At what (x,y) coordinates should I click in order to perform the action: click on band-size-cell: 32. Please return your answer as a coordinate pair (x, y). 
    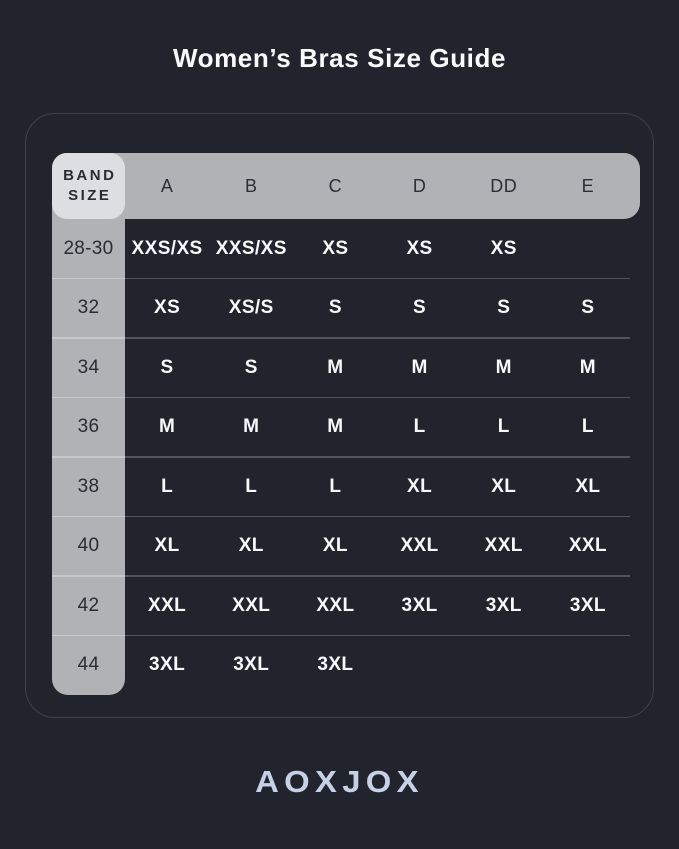
    Looking at the image, I should click on (88, 308).